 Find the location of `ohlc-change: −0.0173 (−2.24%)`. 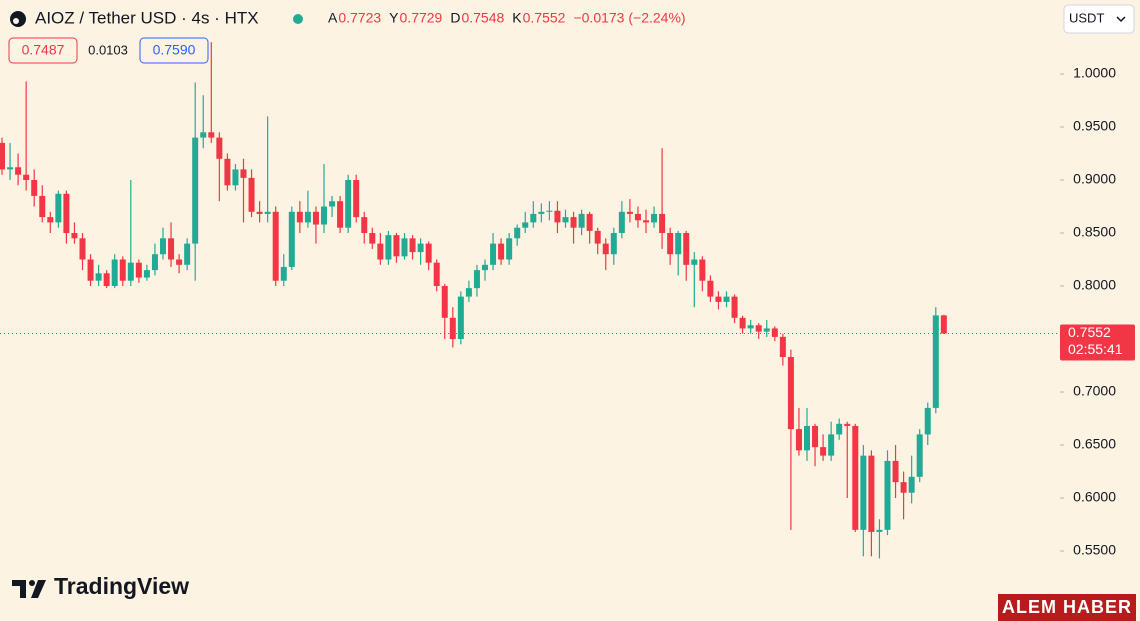

ohlc-change: −0.0173 (−2.24%) is located at coordinates (629, 18).